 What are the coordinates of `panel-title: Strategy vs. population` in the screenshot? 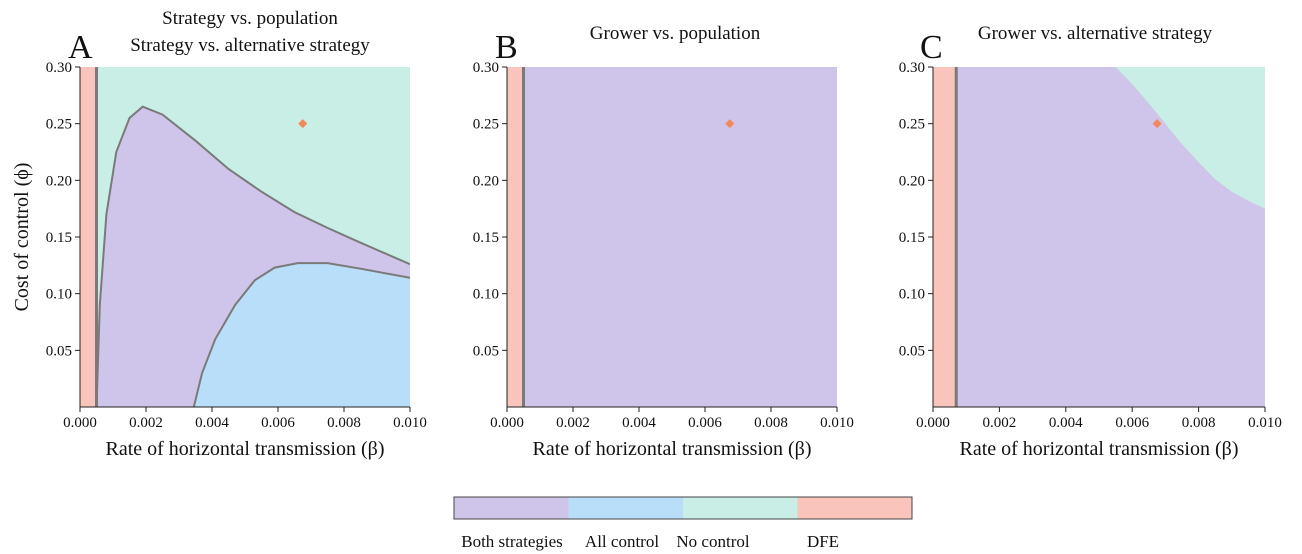 It's located at (250, 18).